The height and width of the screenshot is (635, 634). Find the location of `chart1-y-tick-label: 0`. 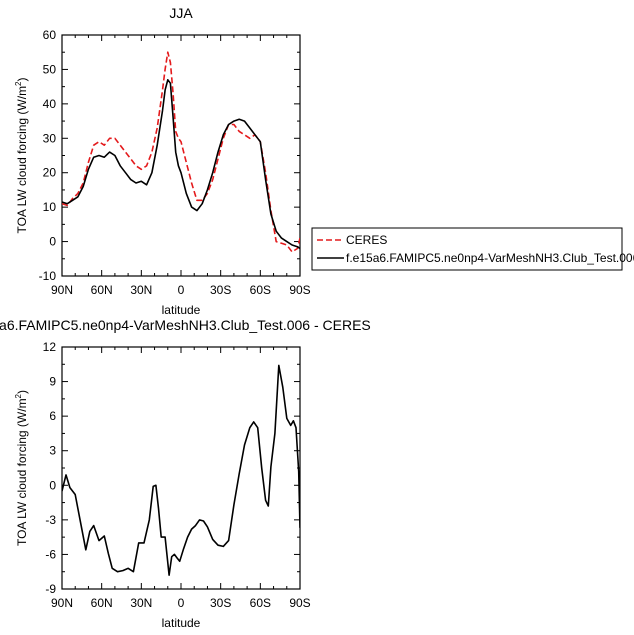

chart1-y-tick-label: 0 is located at coordinates (52, 242).